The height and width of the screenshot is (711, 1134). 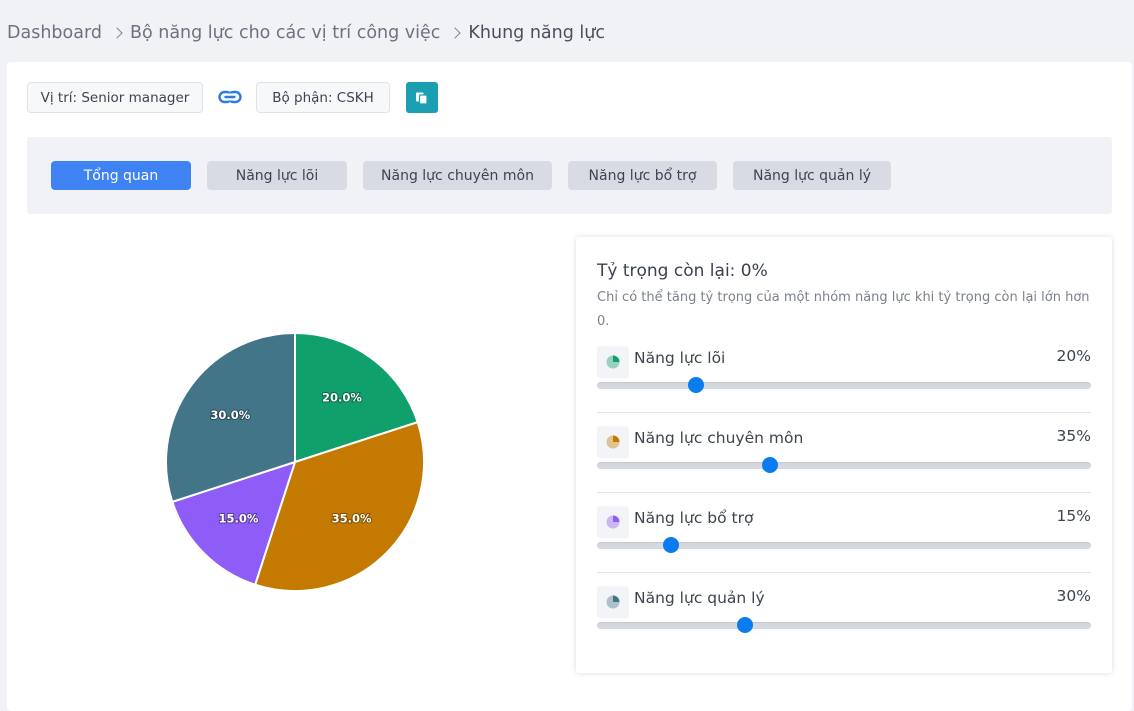 I want to click on pie-slice-label-2: 35.0%, so click(x=352, y=519).